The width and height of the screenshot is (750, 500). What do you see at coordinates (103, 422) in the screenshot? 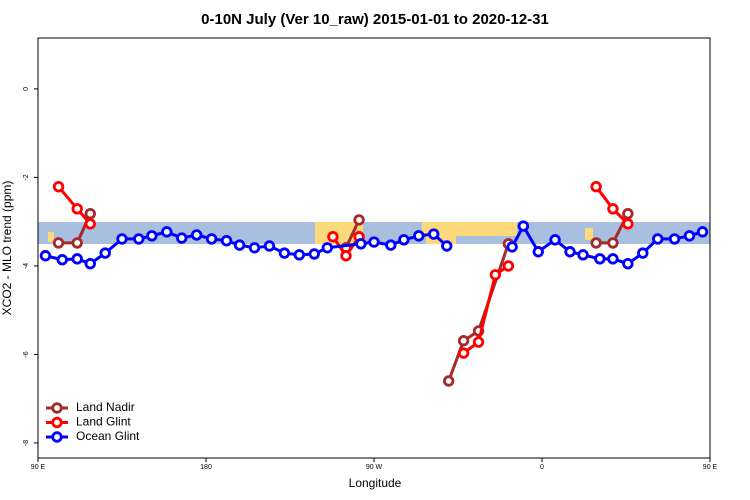
I see `legend-label: Land Glint` at bounding box center [103, 422].